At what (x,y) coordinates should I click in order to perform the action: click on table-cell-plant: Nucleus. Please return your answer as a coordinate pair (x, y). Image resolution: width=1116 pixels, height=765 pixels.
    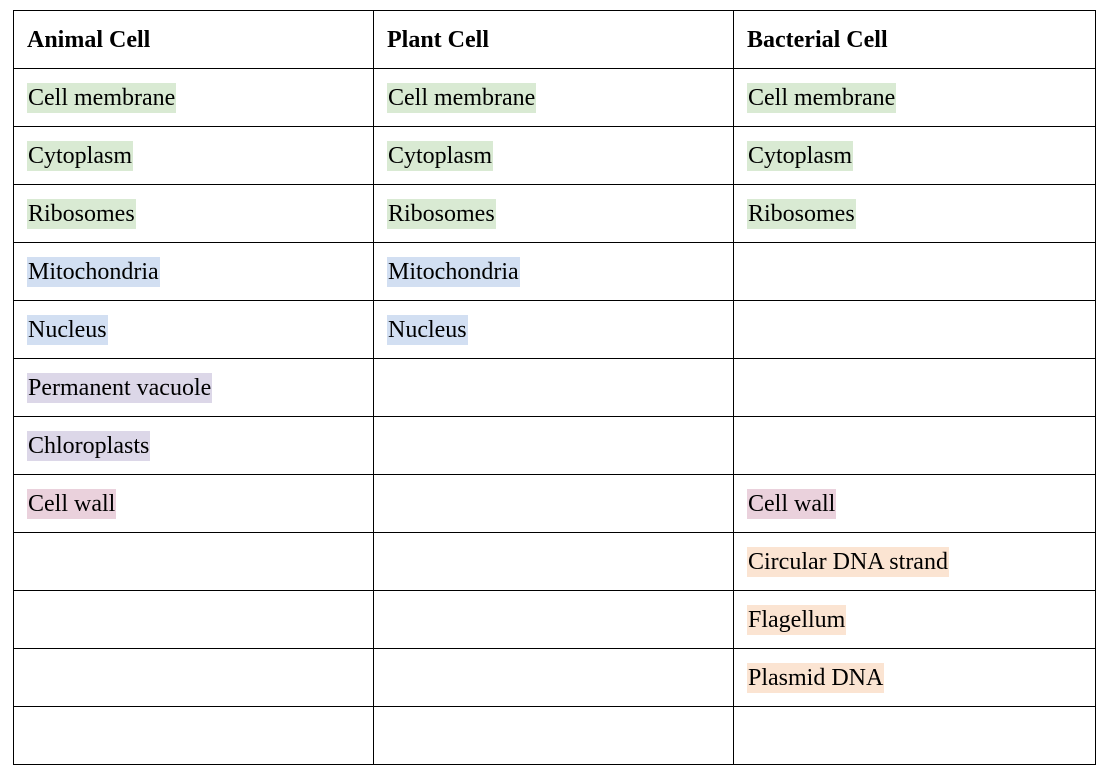
    Looking at the image, I should click on (553, 329).